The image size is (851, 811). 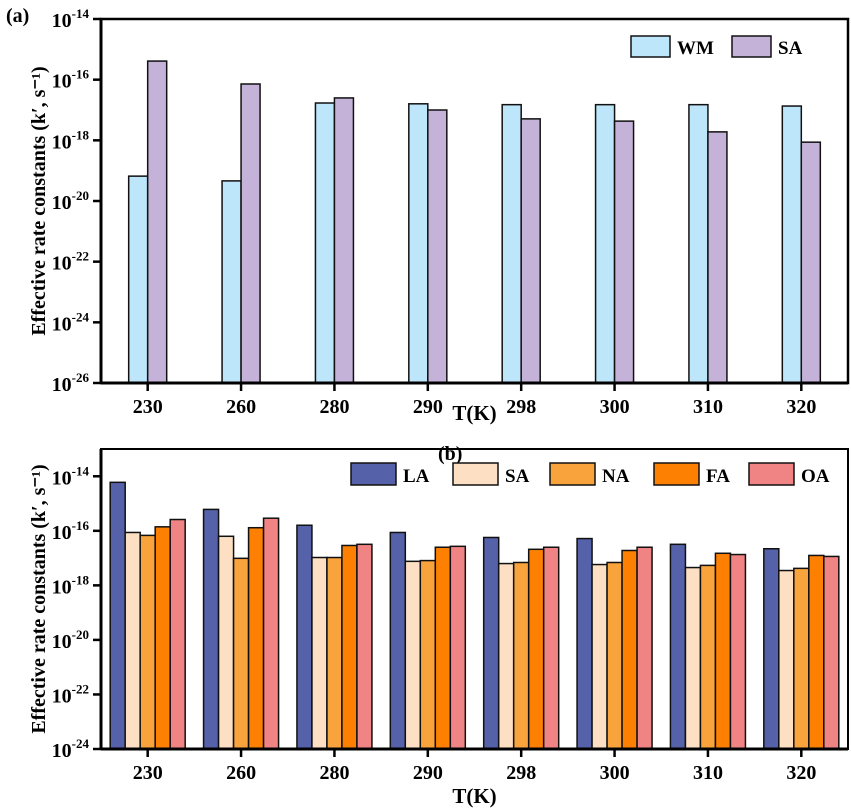 I want to click on y-tick-exponent: -16, so click(x=81, y=525).